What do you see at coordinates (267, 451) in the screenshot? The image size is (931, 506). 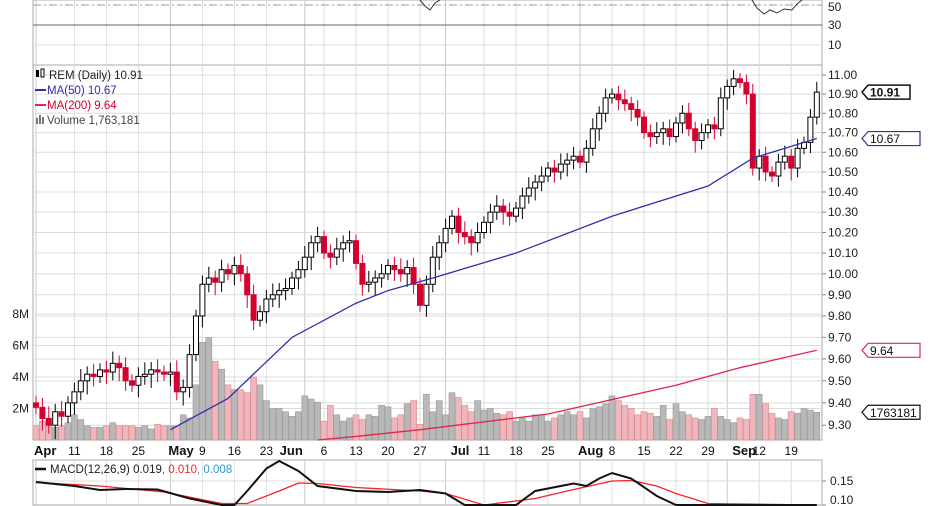 I see `date-label: 23` at bounding box center [267, 451].